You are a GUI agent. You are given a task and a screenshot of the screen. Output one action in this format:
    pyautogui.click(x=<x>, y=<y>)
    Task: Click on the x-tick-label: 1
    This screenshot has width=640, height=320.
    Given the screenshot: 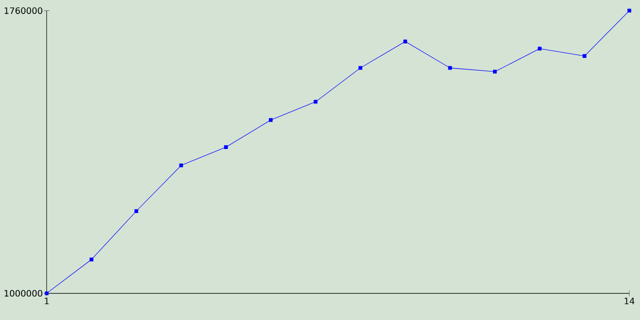 What is the action you would take?
    pyautogui.click(x=46, y=301)
    